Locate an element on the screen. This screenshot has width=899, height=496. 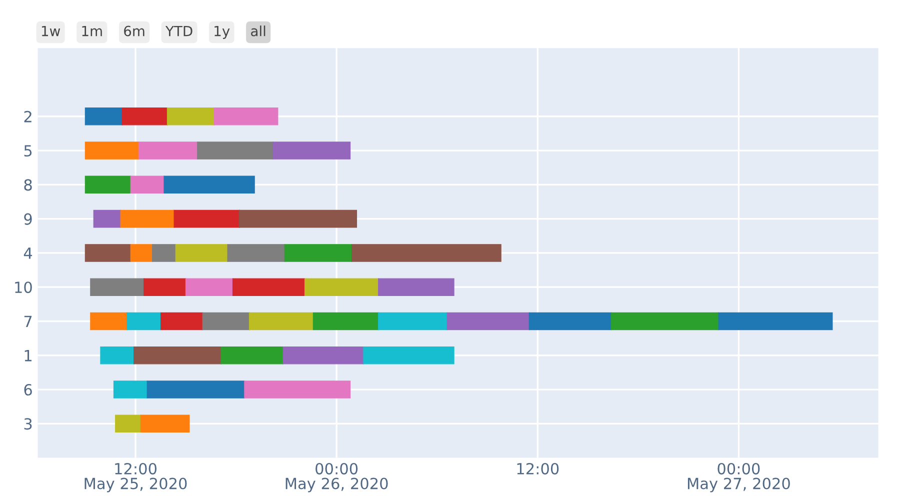
x-tick-label: 12:00 is located at coordinates (538, 468).